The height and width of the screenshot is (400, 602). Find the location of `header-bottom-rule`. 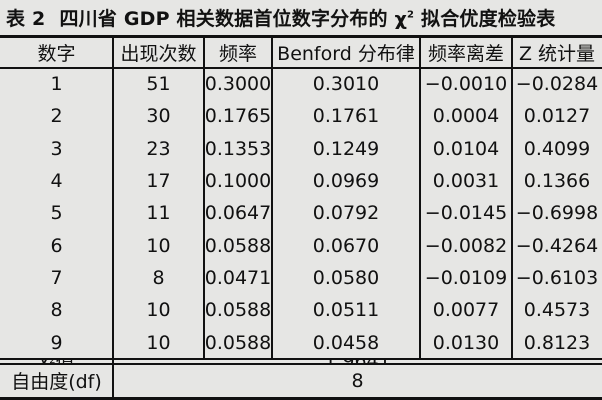

header-bottom-rule is located at coordinates (301, 68).